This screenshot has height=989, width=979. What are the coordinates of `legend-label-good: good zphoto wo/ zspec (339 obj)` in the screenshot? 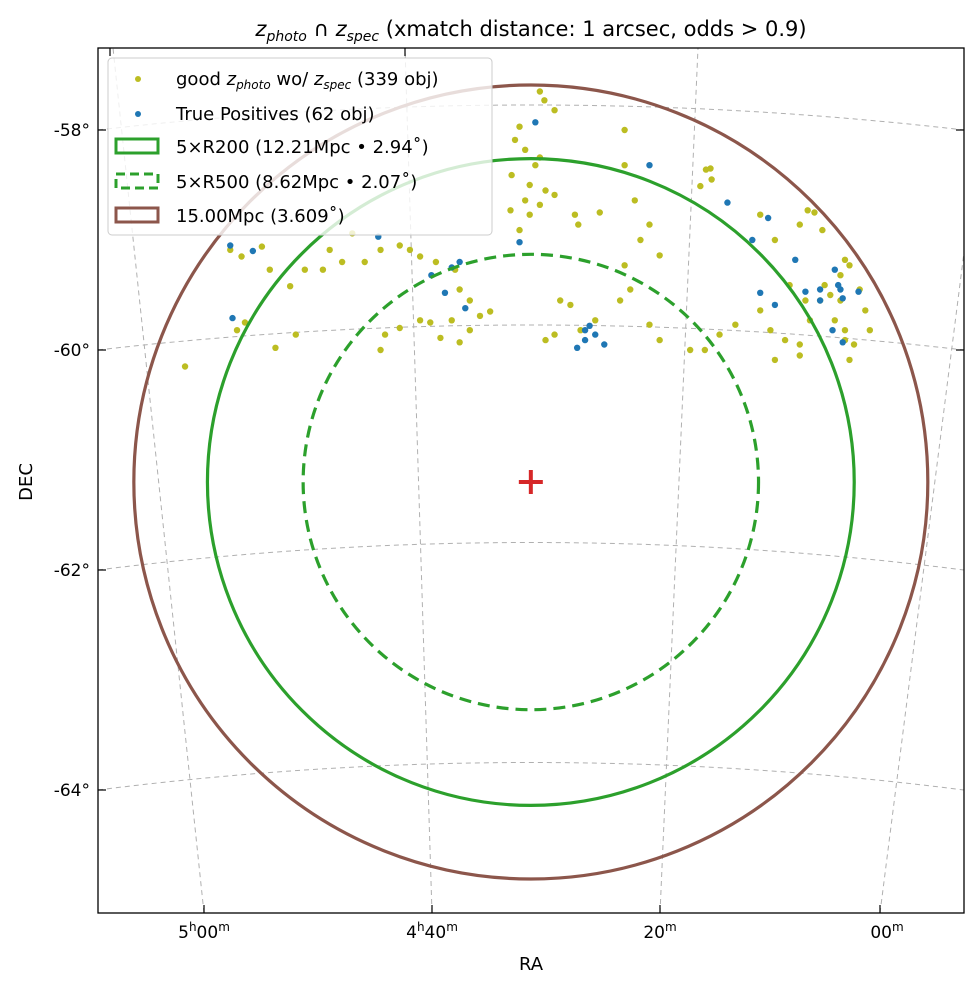 It's located at (307, 80).